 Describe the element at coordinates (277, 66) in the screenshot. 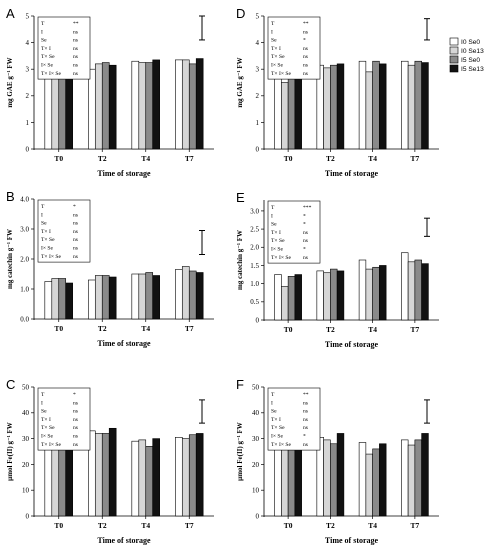

I see `anova-factor: I× Se` at that location.